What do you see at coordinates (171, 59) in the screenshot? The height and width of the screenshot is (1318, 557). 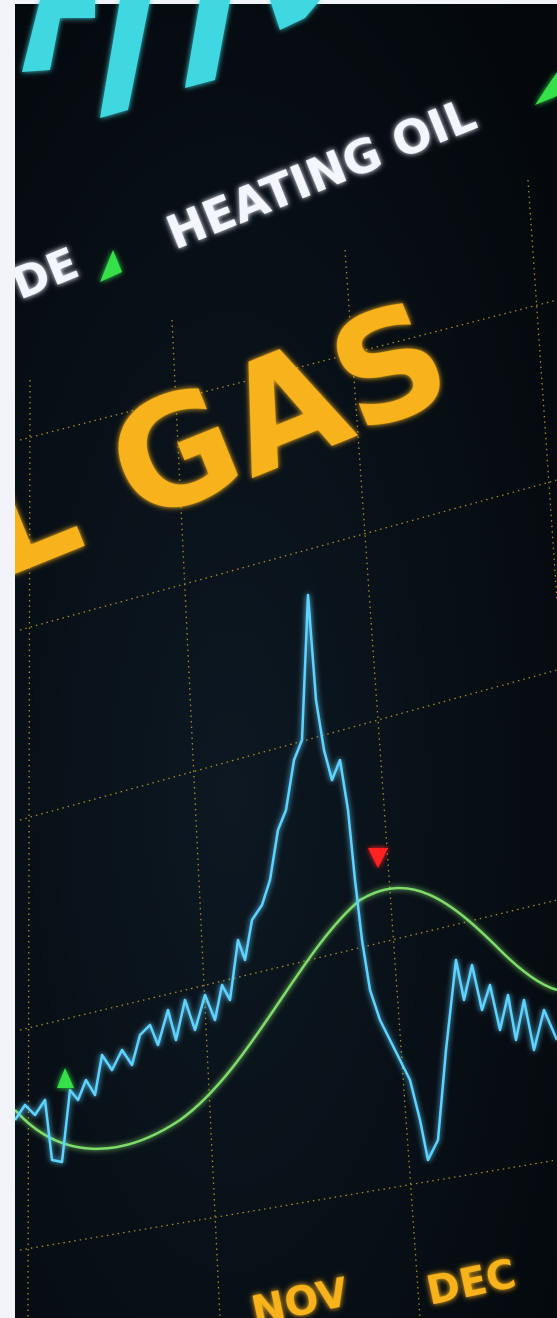 I see `top-letters` at bounding box center [171, 59].